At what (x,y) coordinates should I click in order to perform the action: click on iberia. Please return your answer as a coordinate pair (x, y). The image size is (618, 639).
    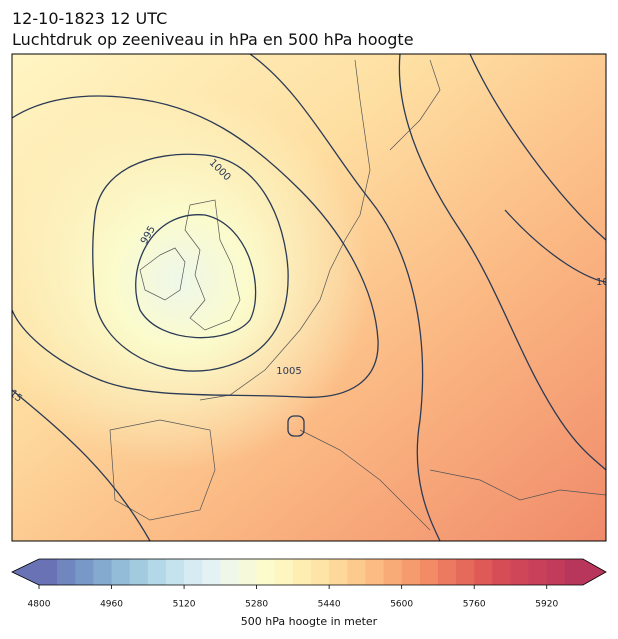
    Looking at the image, I should click on (162, 470).